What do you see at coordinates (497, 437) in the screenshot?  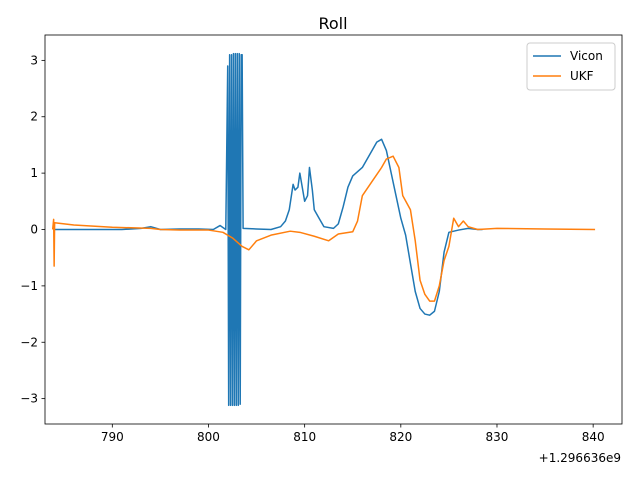 I see `x-tick-label: 830` at bounding box center [497, 437].